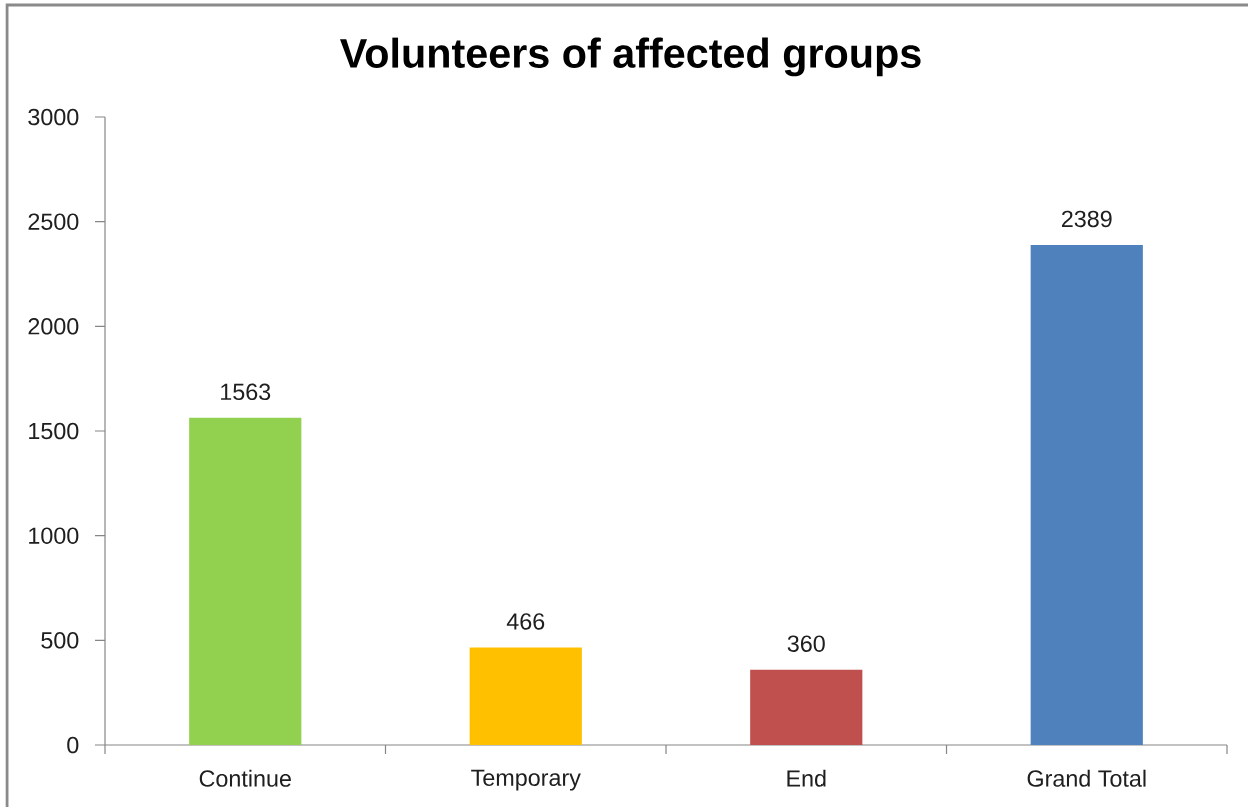  I want to click on y-tick-label: 3000, so click(53, 117).